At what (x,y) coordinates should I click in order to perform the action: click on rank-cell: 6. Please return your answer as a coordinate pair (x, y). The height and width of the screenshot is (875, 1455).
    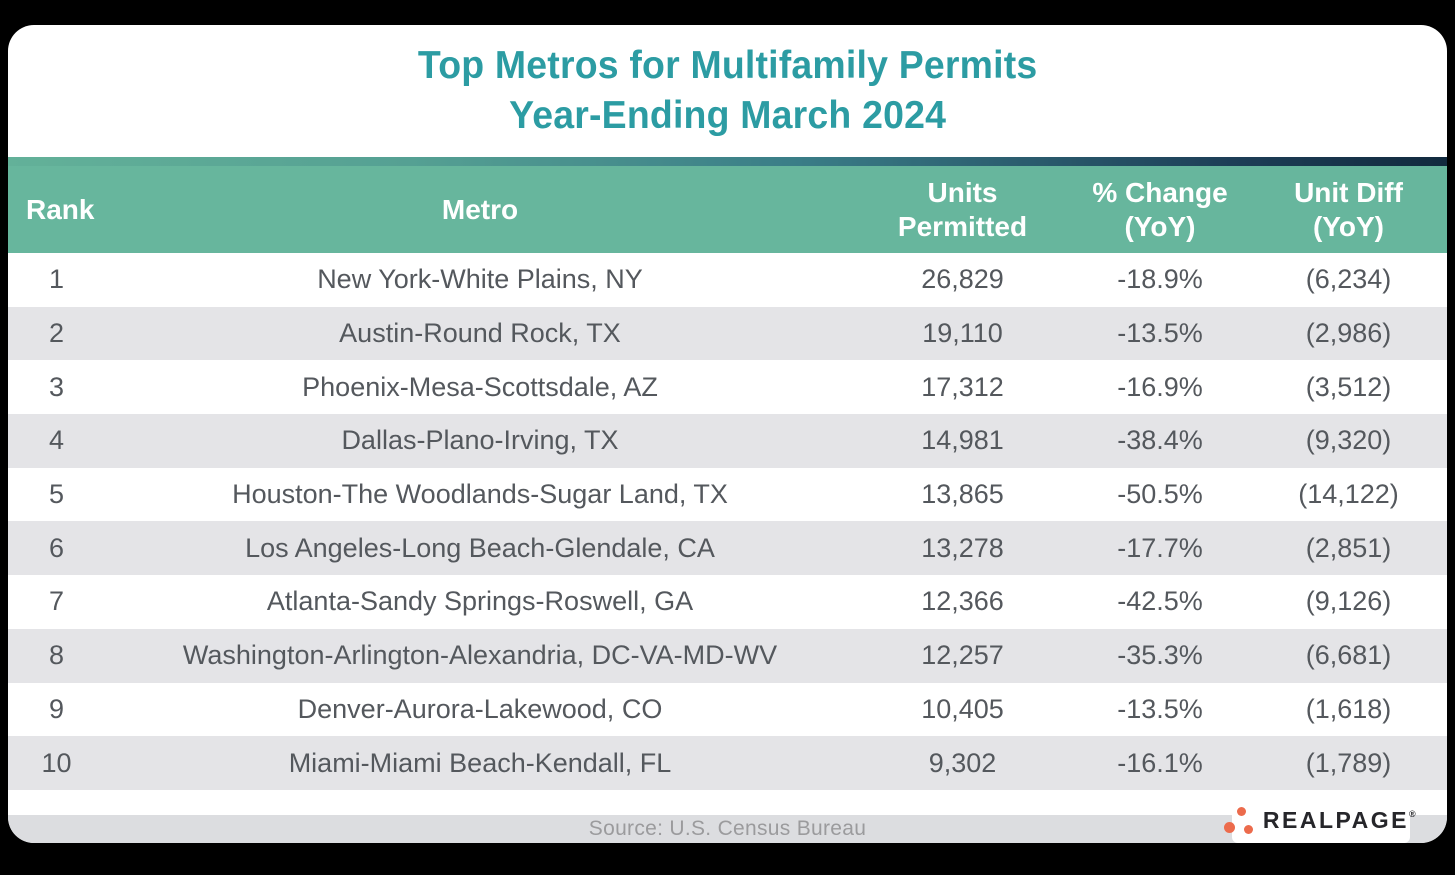
    Looking at the image, I should click on (56, 547).